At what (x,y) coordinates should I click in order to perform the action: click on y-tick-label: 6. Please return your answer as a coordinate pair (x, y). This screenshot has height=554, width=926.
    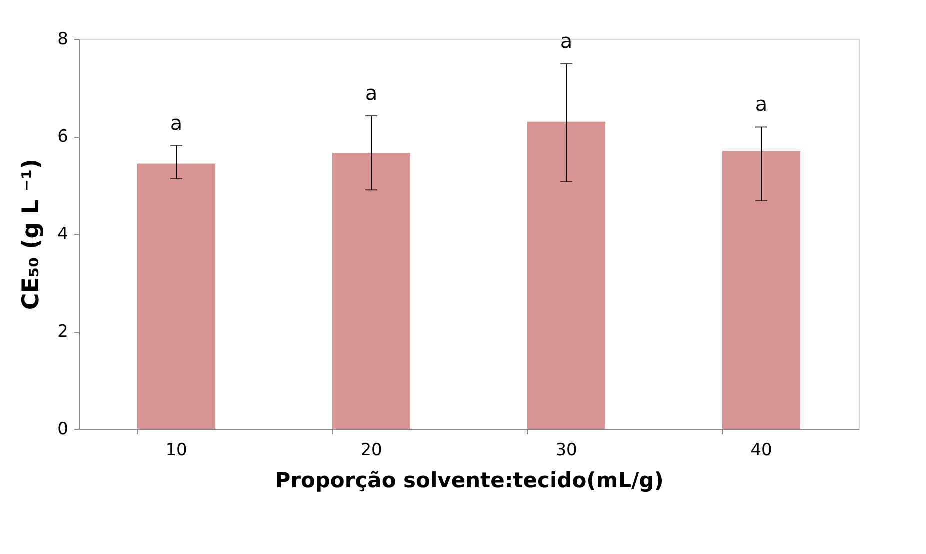
    Looking at the image, I should click on (63, 137).